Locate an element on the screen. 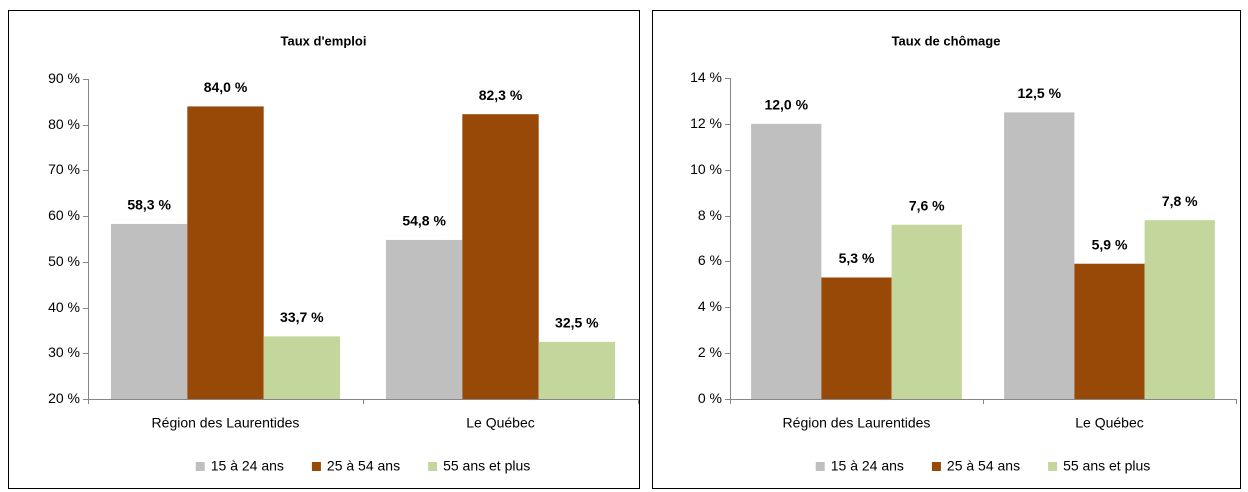  y-tick-label: 20 % is located at coordinates (64, 398).